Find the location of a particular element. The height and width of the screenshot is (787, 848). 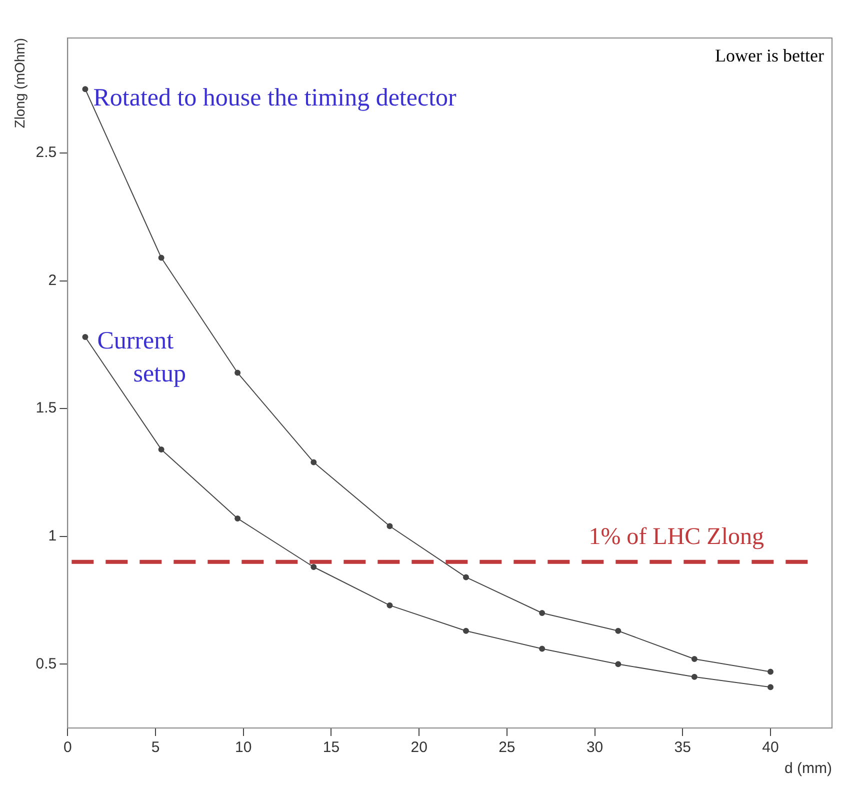

y-axis-title: Zlong (mOhm) is located at coordinates (19, 83).